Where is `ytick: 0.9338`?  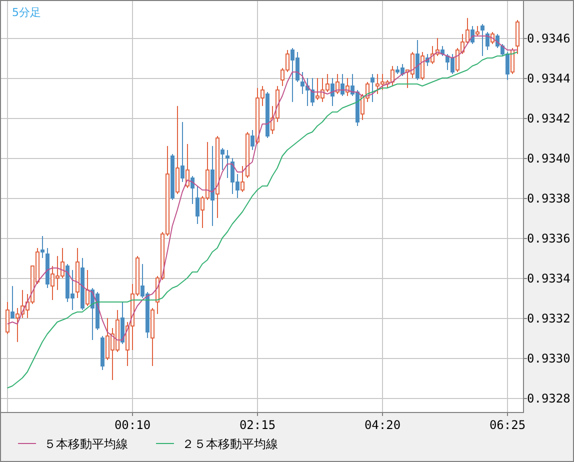
ytick: 0.9338 is located at coordinates (548, 199).